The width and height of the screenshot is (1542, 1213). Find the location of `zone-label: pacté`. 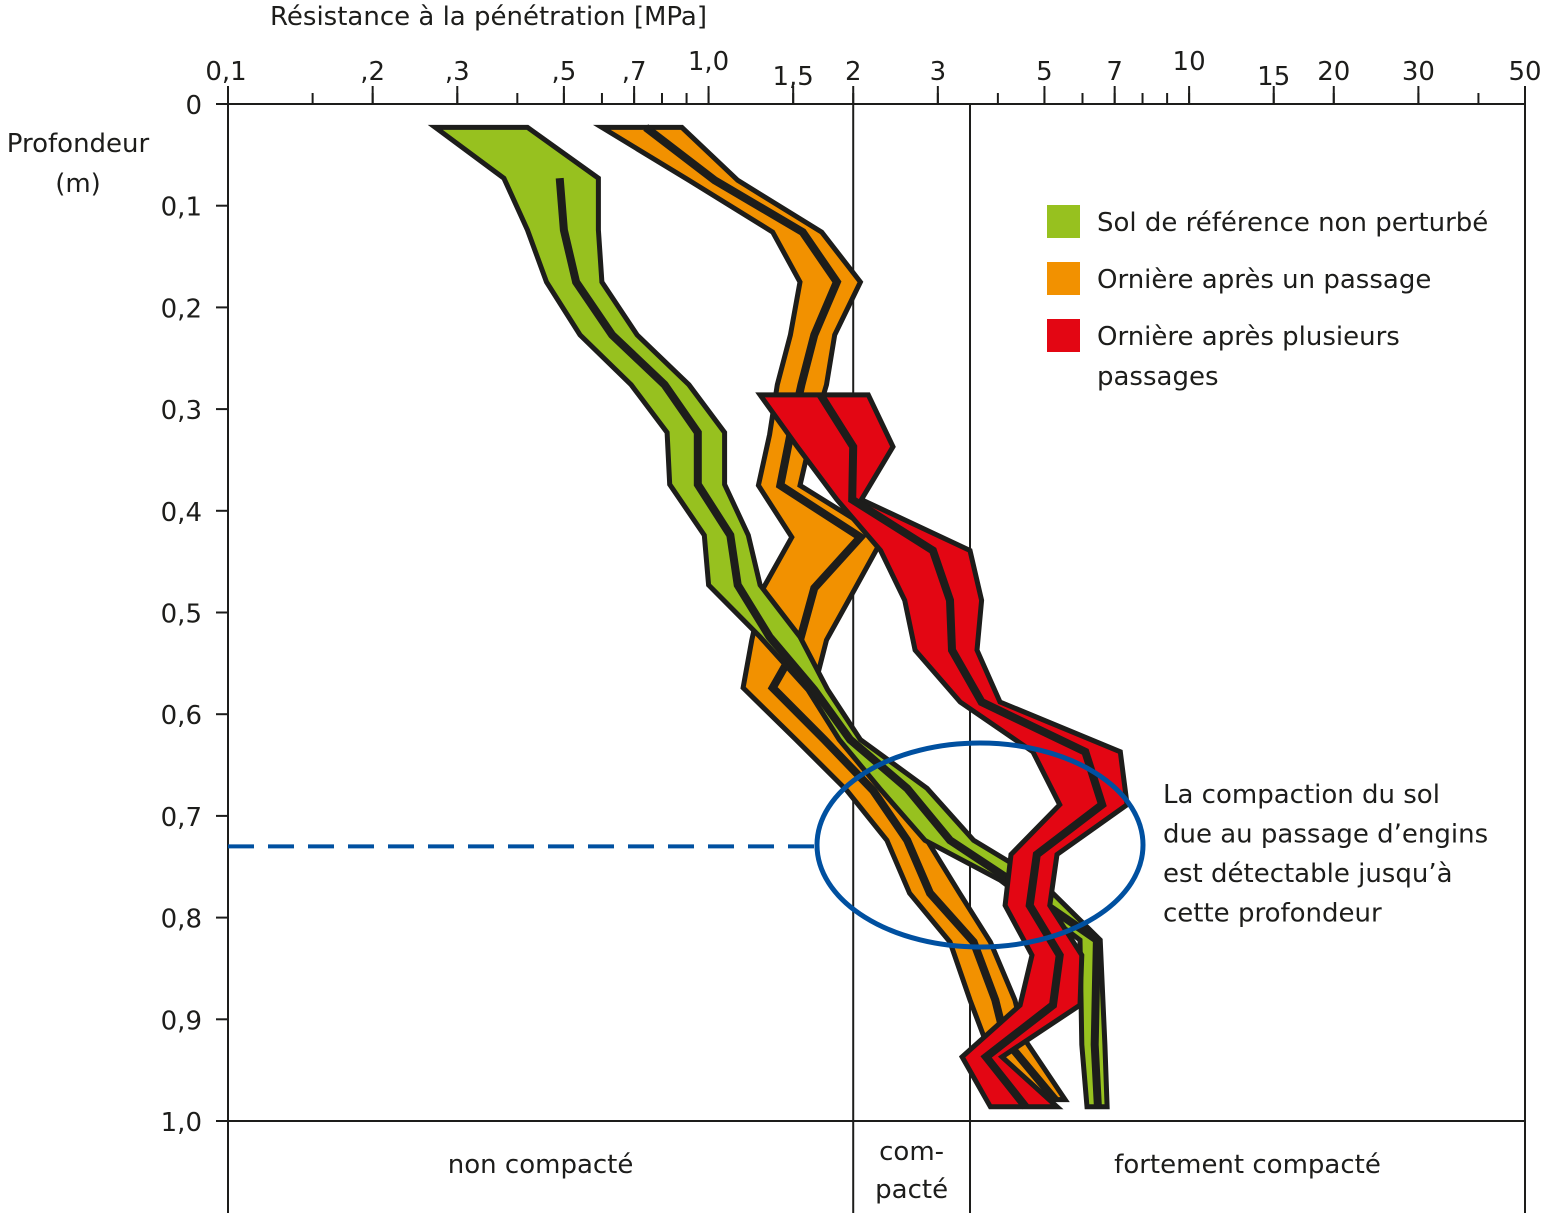

zone-label: pacté is located at coordinates (911, 1190).